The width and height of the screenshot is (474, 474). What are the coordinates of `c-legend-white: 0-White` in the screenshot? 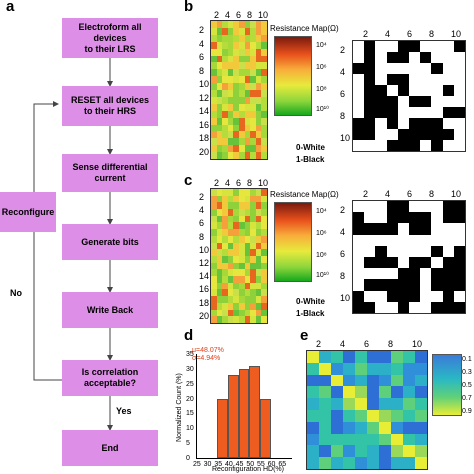 It's located at (310, 301).